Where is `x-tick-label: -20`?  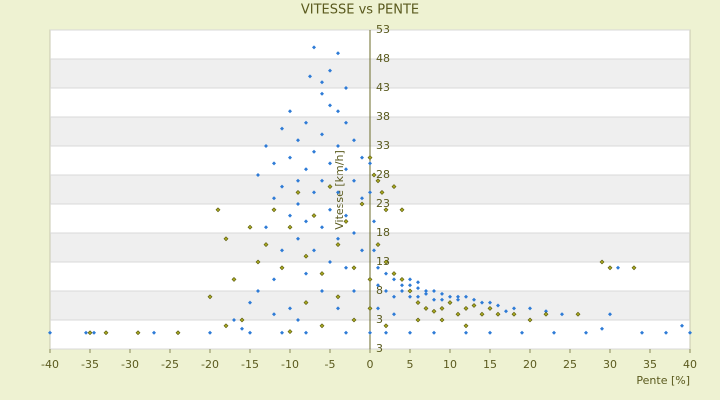 x-tick-label: -20 is located at coordinates (210, 364).